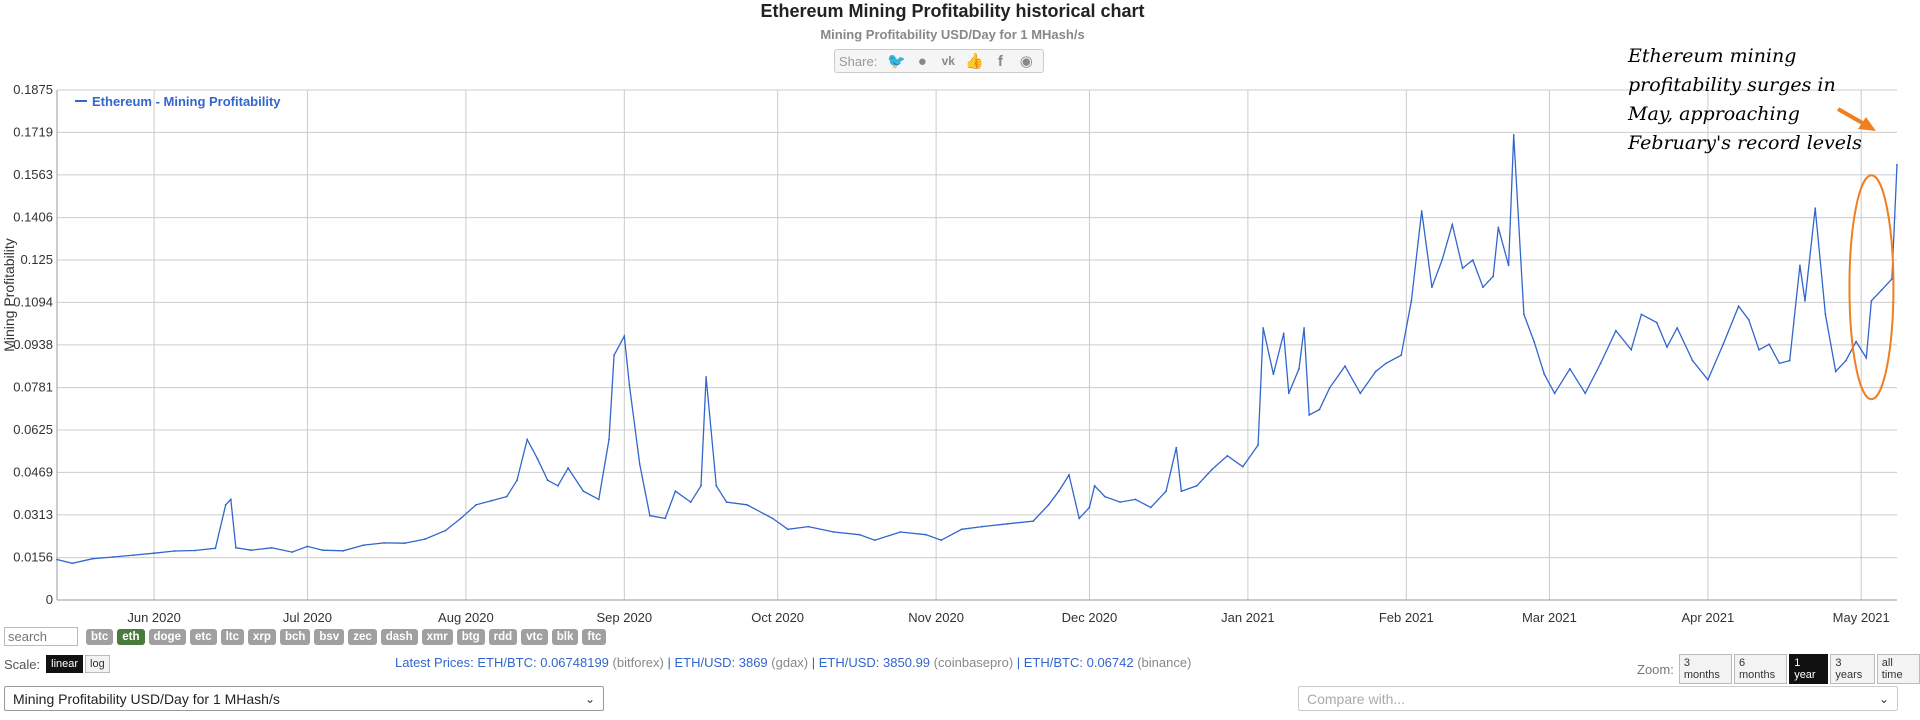 The width and height of the screenshot is (1920, 720). I want to click on x-tick-label: Sep 2020, so click(624, 617).